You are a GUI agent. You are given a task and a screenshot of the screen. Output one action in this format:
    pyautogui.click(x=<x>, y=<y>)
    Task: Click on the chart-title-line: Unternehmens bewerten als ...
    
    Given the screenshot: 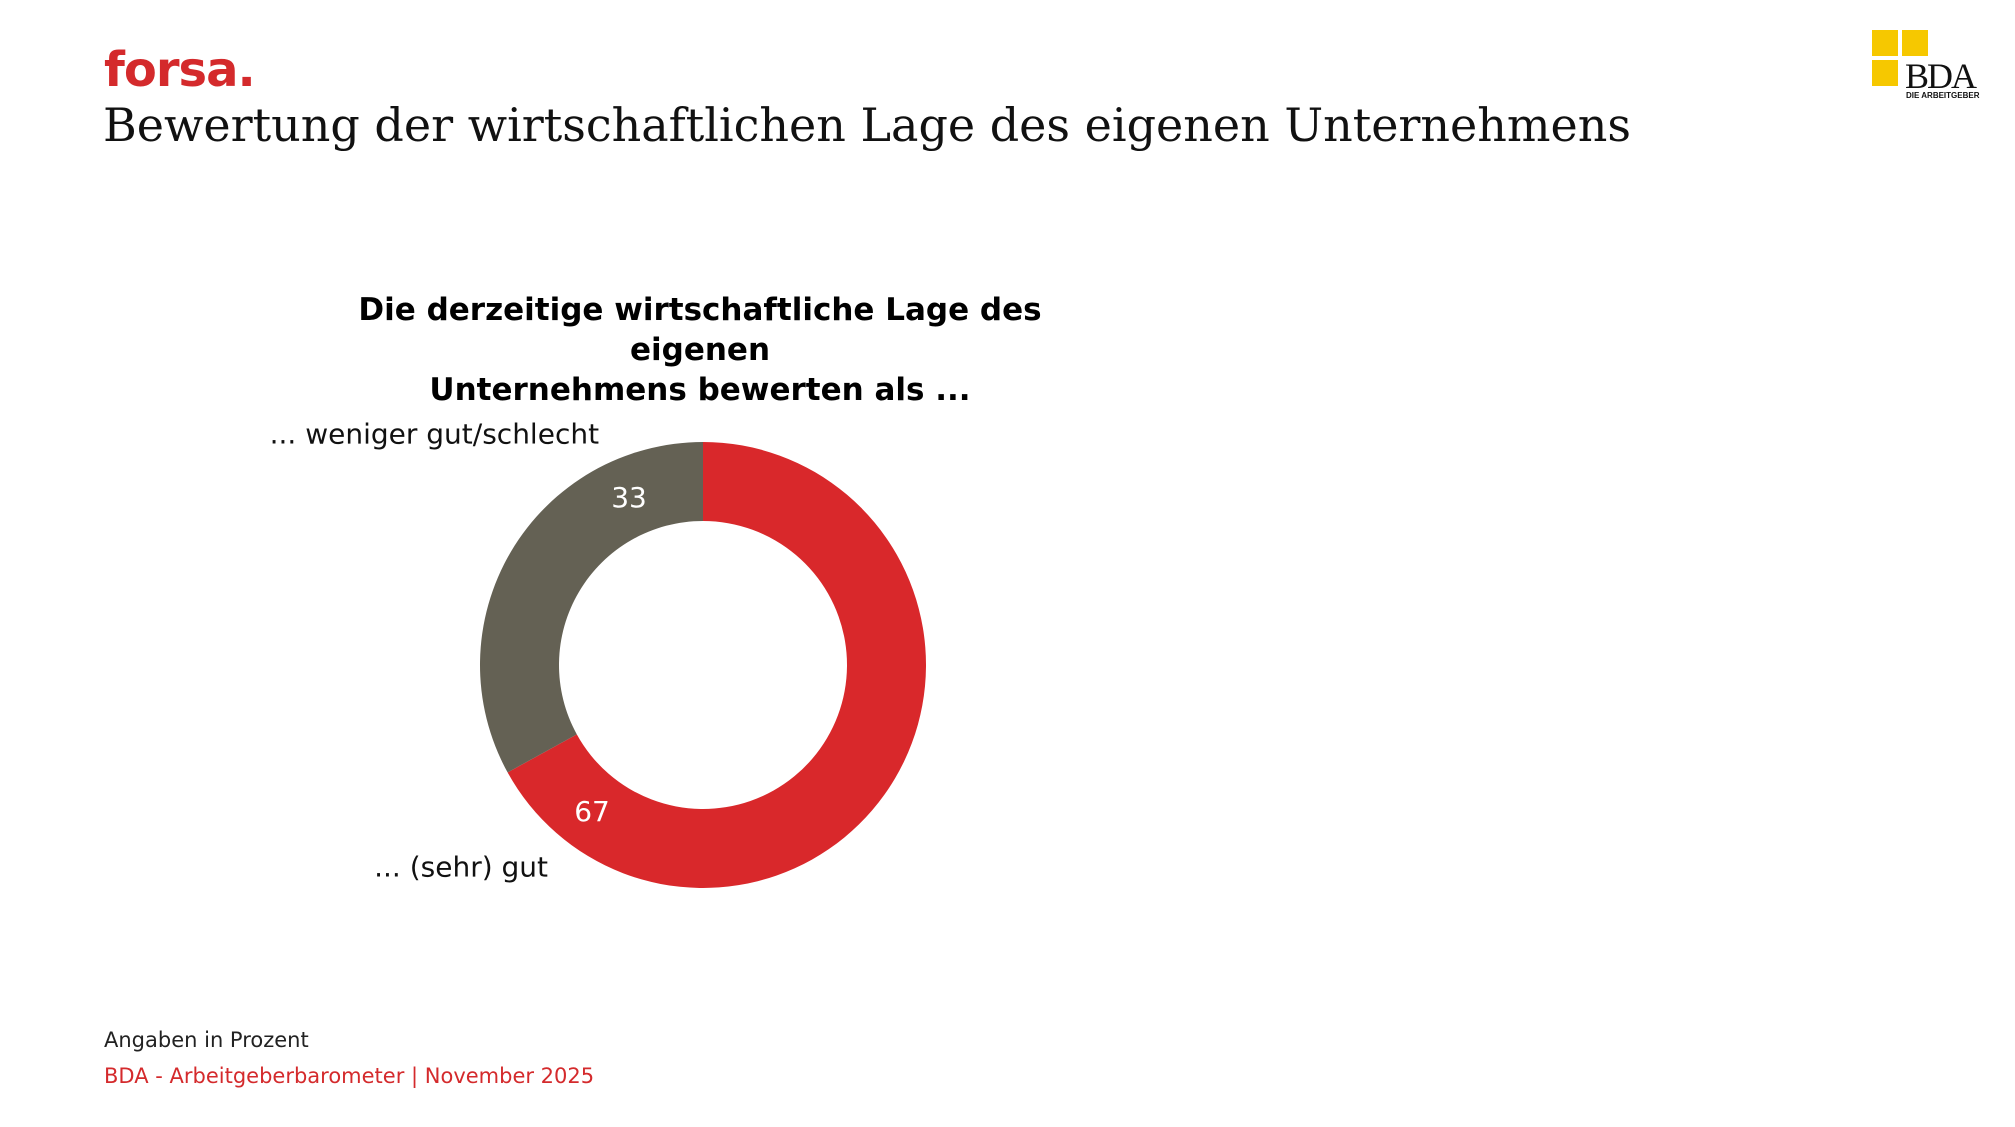 What is the action you would take?
    pyautogui.click(x=700, y=390)
    